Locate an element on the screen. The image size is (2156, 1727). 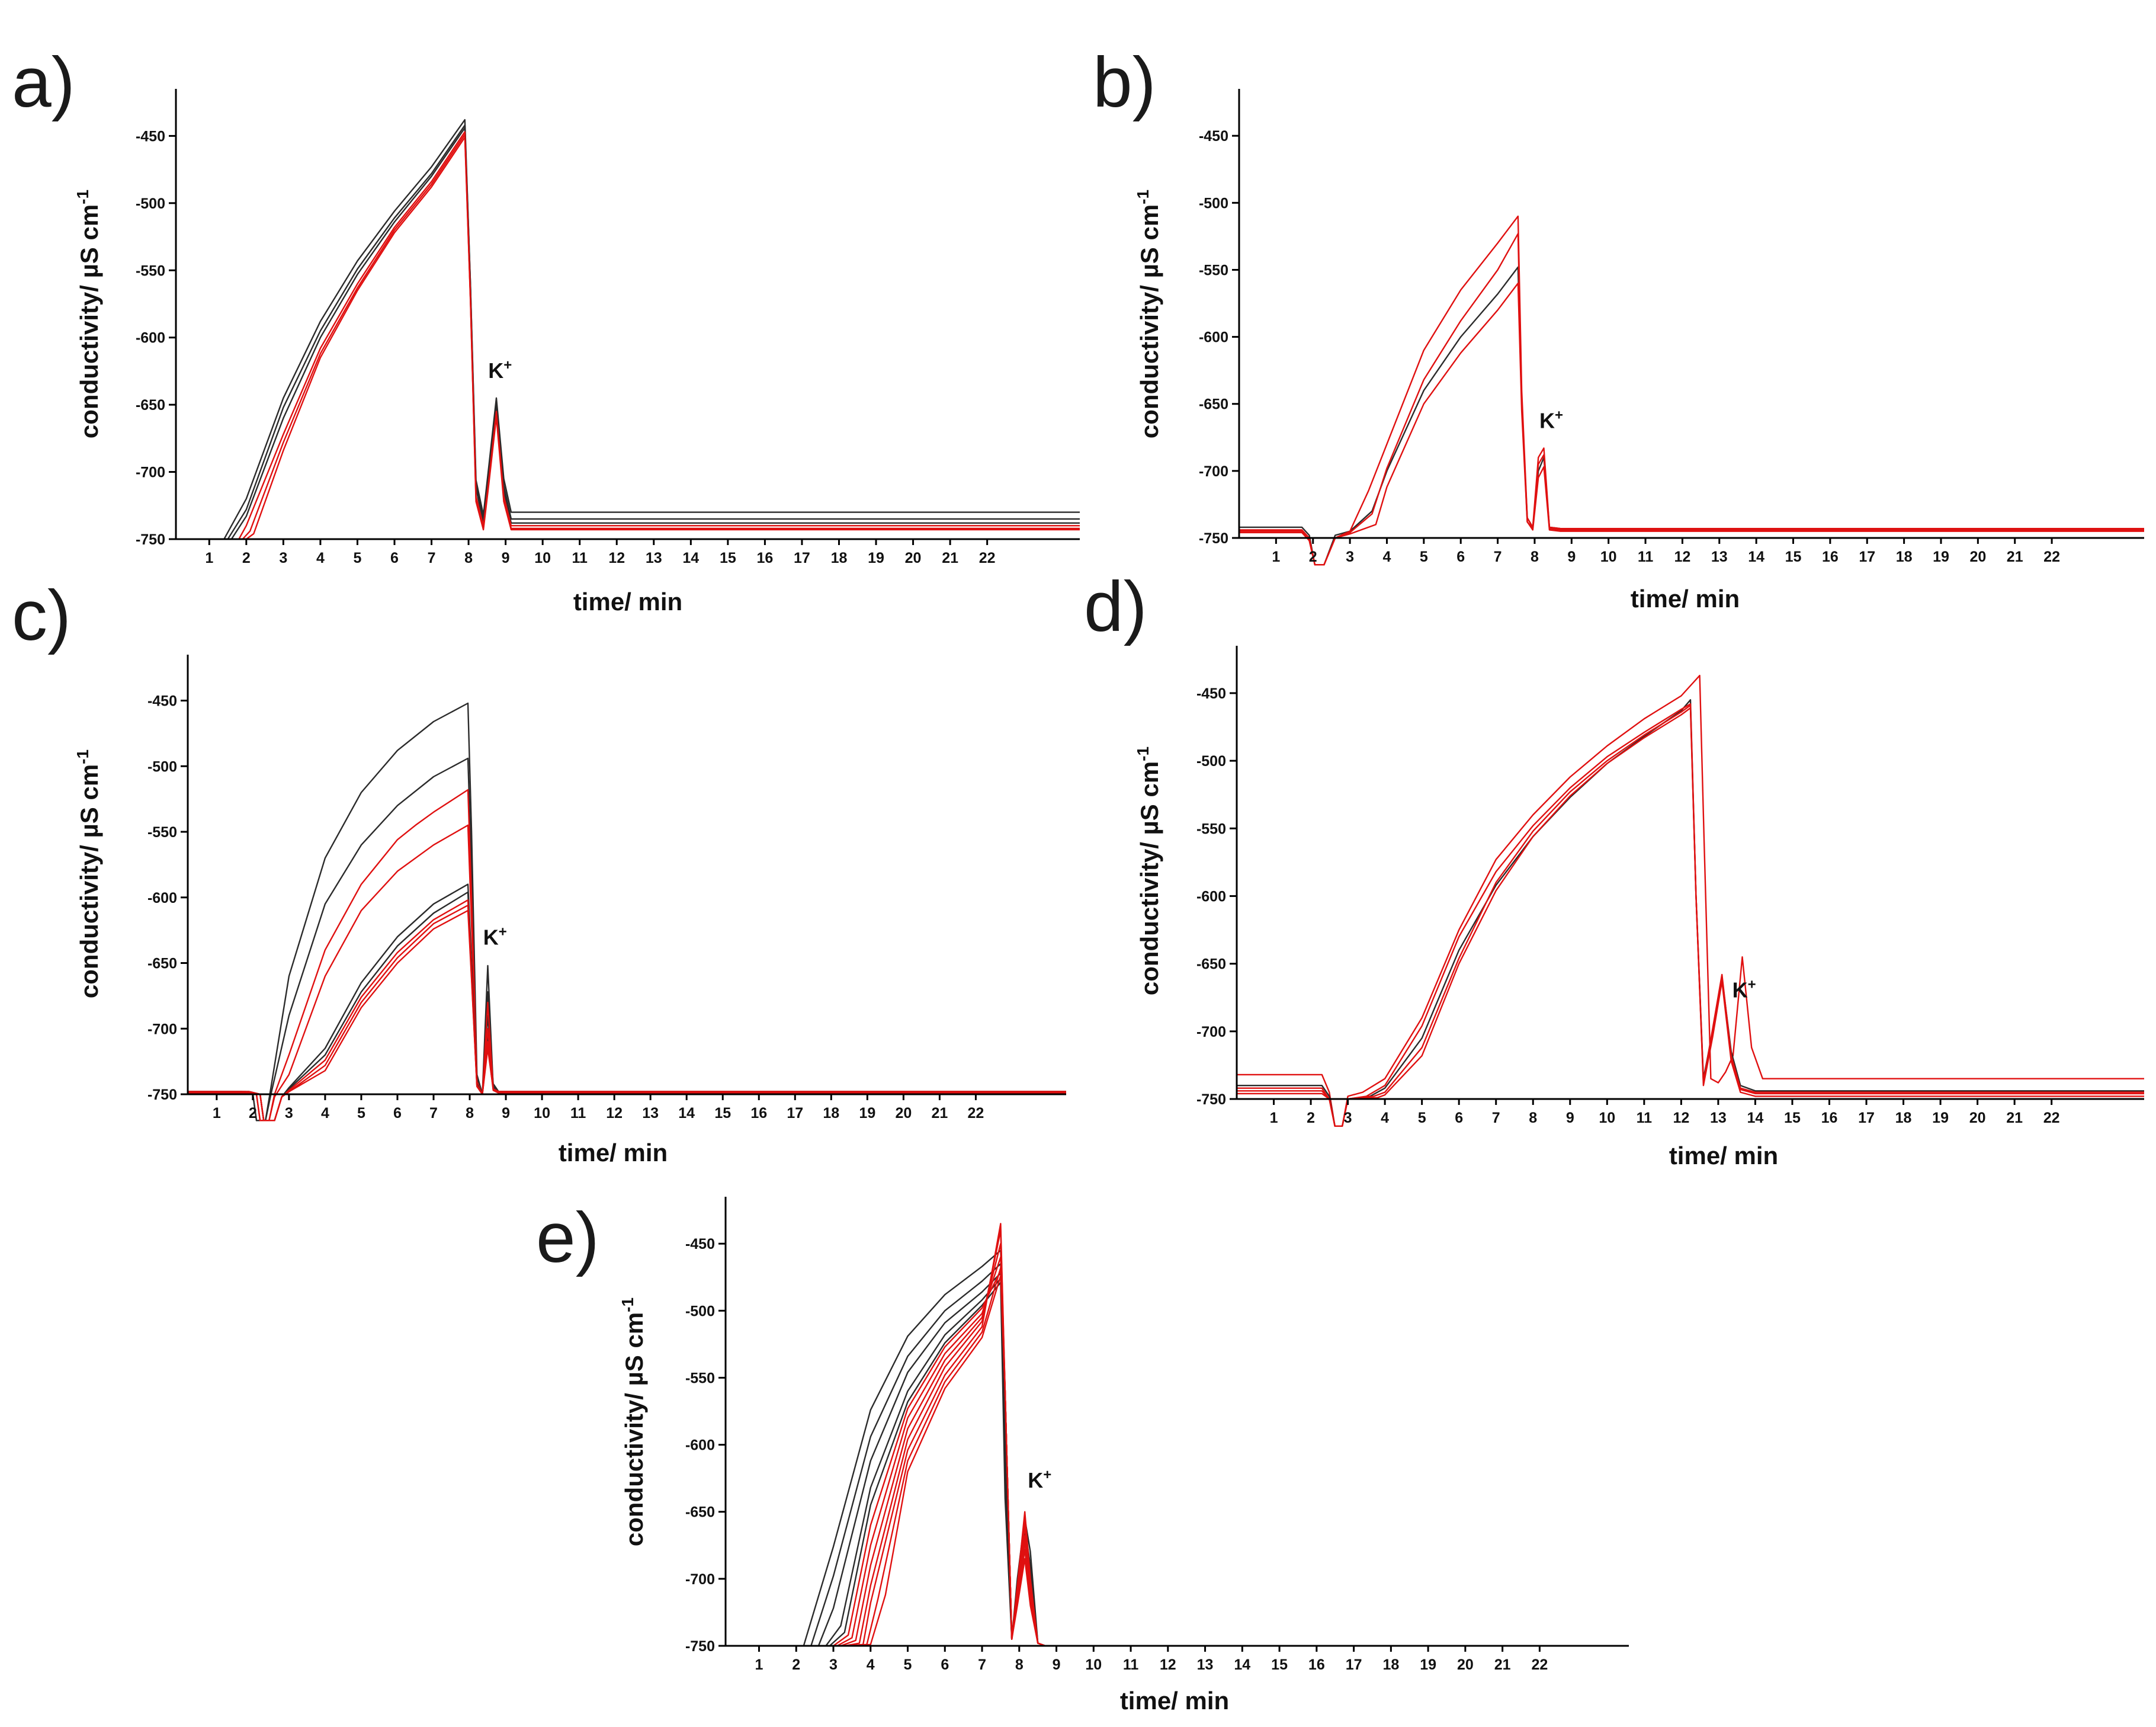
panel-label: e) is located at coordinates (567, 1238).